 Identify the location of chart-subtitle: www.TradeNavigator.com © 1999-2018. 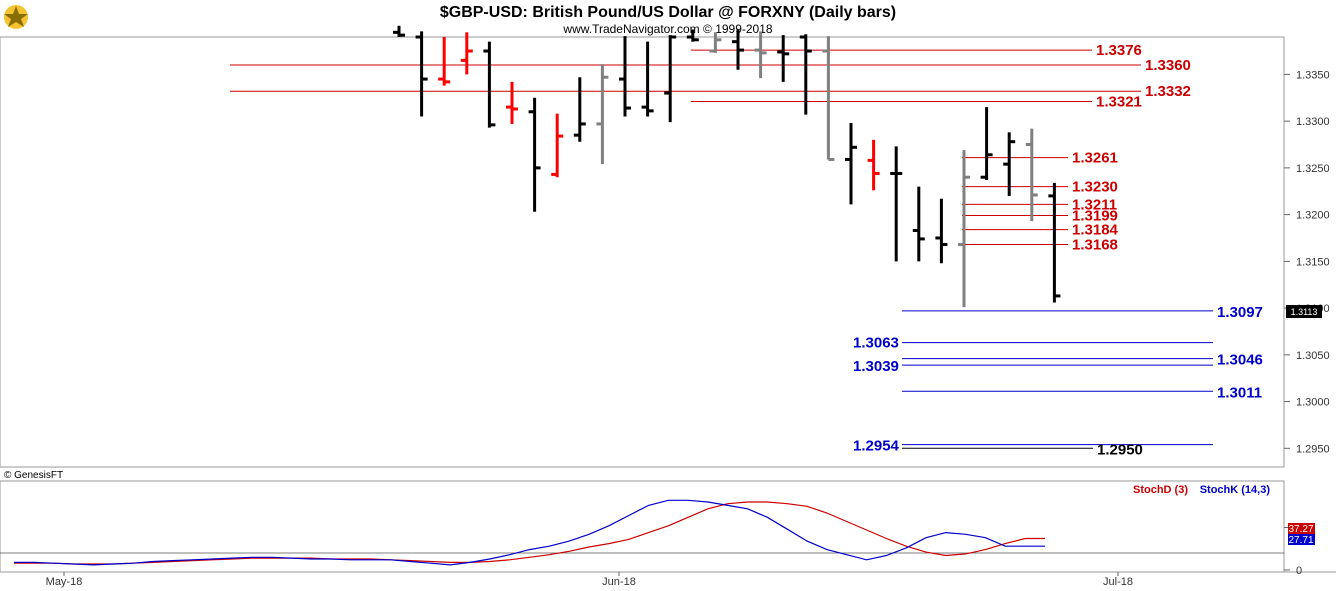
(667, 29).